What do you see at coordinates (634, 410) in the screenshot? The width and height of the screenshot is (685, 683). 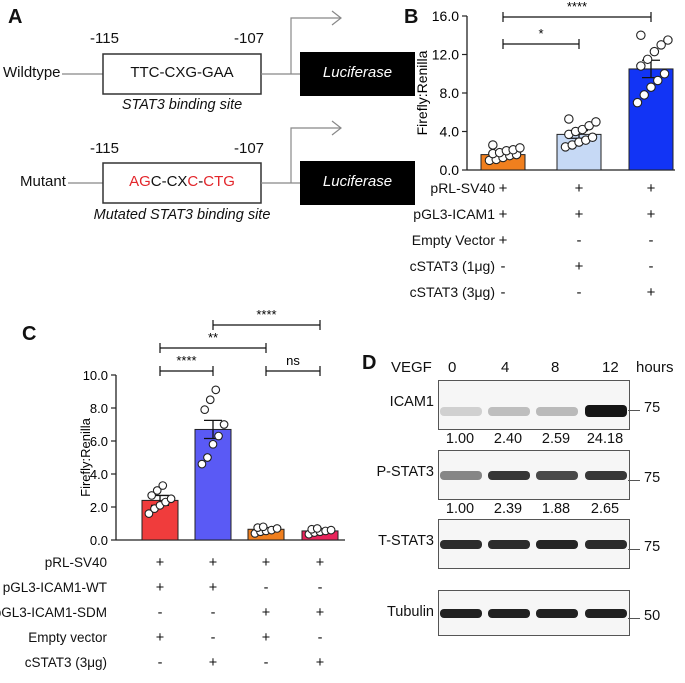 I see `mw-marker-line` at bounding box center [634, 410].